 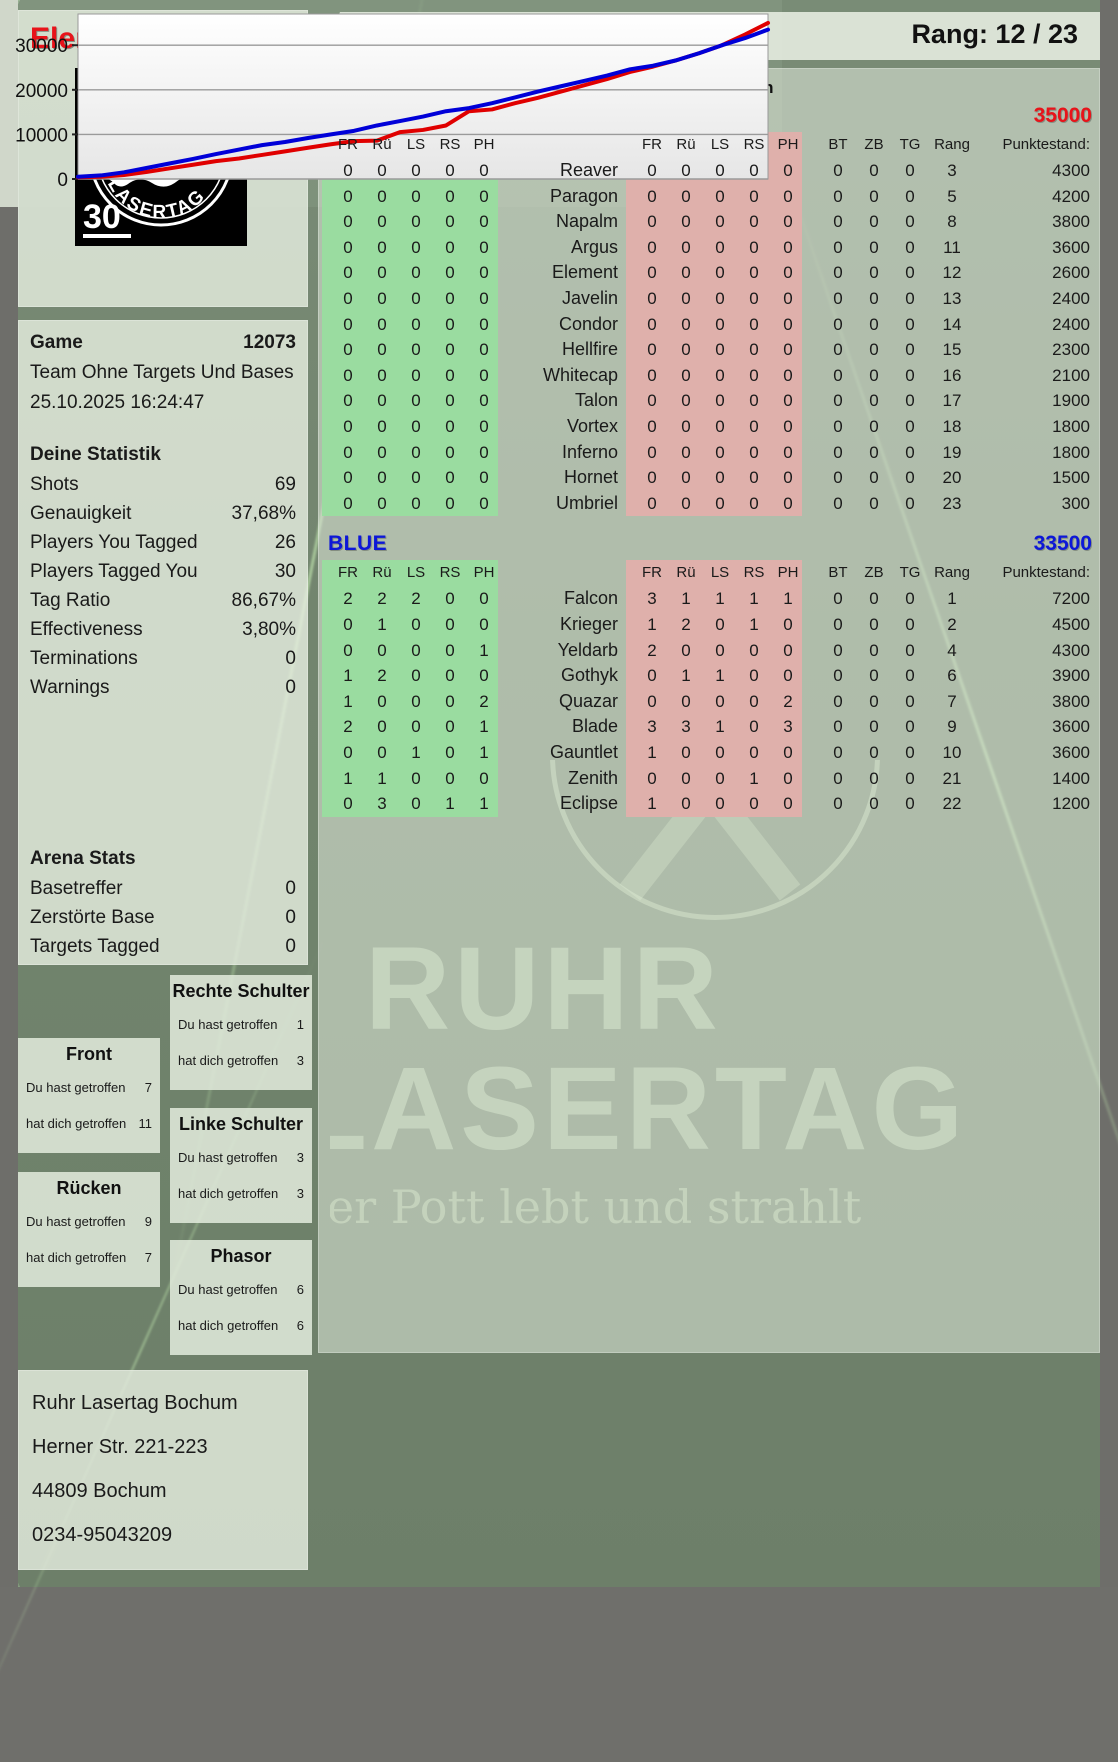 What do you see at coordinates (952, 426) in the screenshot?
I see `cell-rang: 18` at bounding box center [952, 426].